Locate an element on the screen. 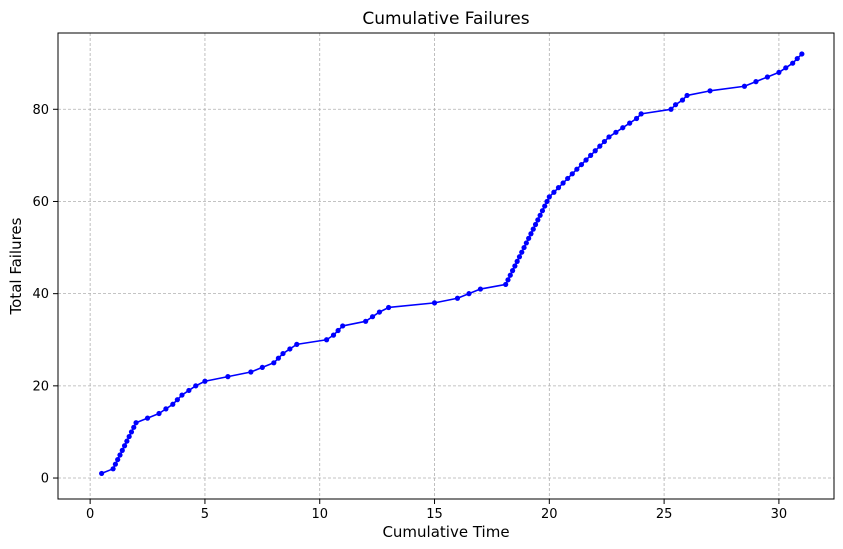 Image resolution: width=843 pixels, height=549 pixels. y-tick-label: 80 is located at coordinates (40, 110).